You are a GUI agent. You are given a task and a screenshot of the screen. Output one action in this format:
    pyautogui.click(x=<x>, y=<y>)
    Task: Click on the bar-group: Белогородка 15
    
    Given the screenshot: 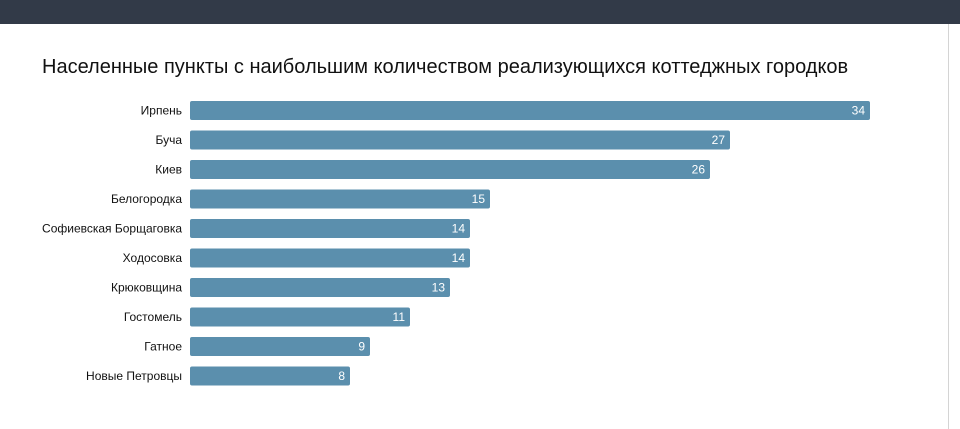 What is the action you would take?
    pyautogui.click(x=300, y=199)
    